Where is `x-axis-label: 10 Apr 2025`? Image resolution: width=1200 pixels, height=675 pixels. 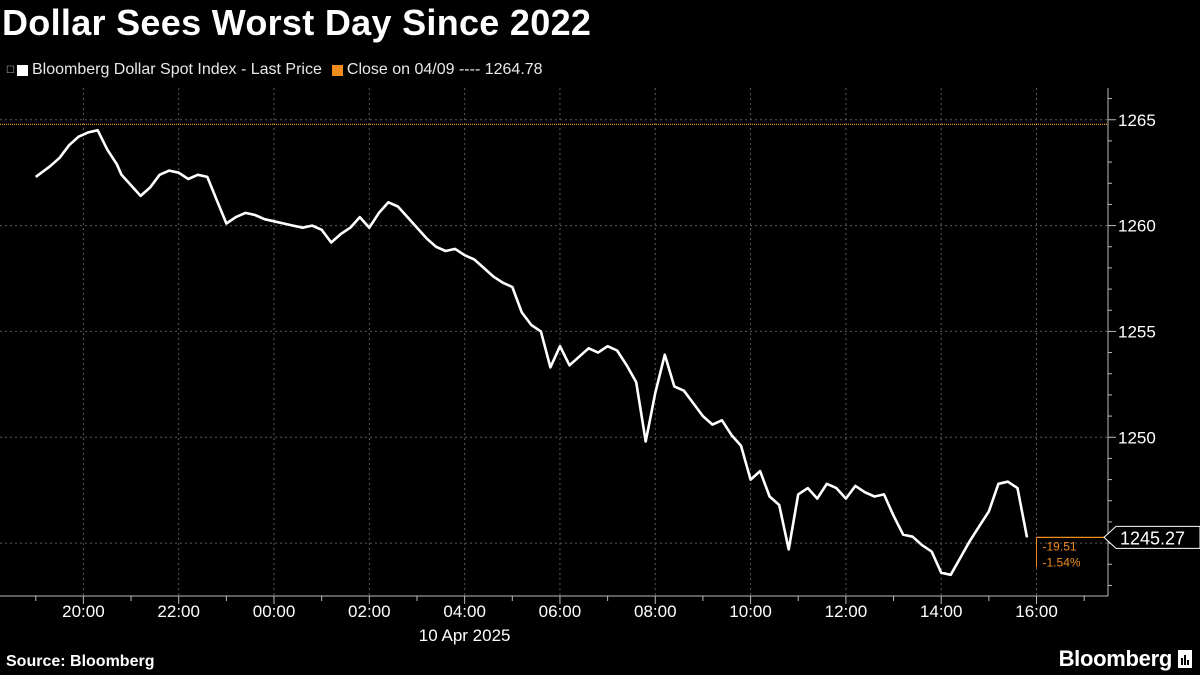 x-axis-label: 10 Apr 2025 is located at coordinates (465, 635).